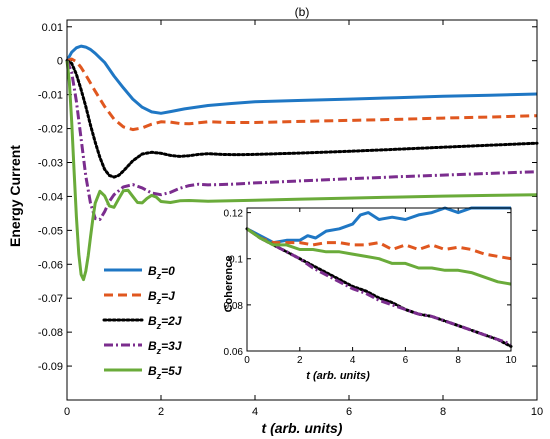 This screenshot has height=439, width=550. Describe the element at coordinates (50, 265) in the screenshot. I see `main-y-tick-label: -0.06` at that location.